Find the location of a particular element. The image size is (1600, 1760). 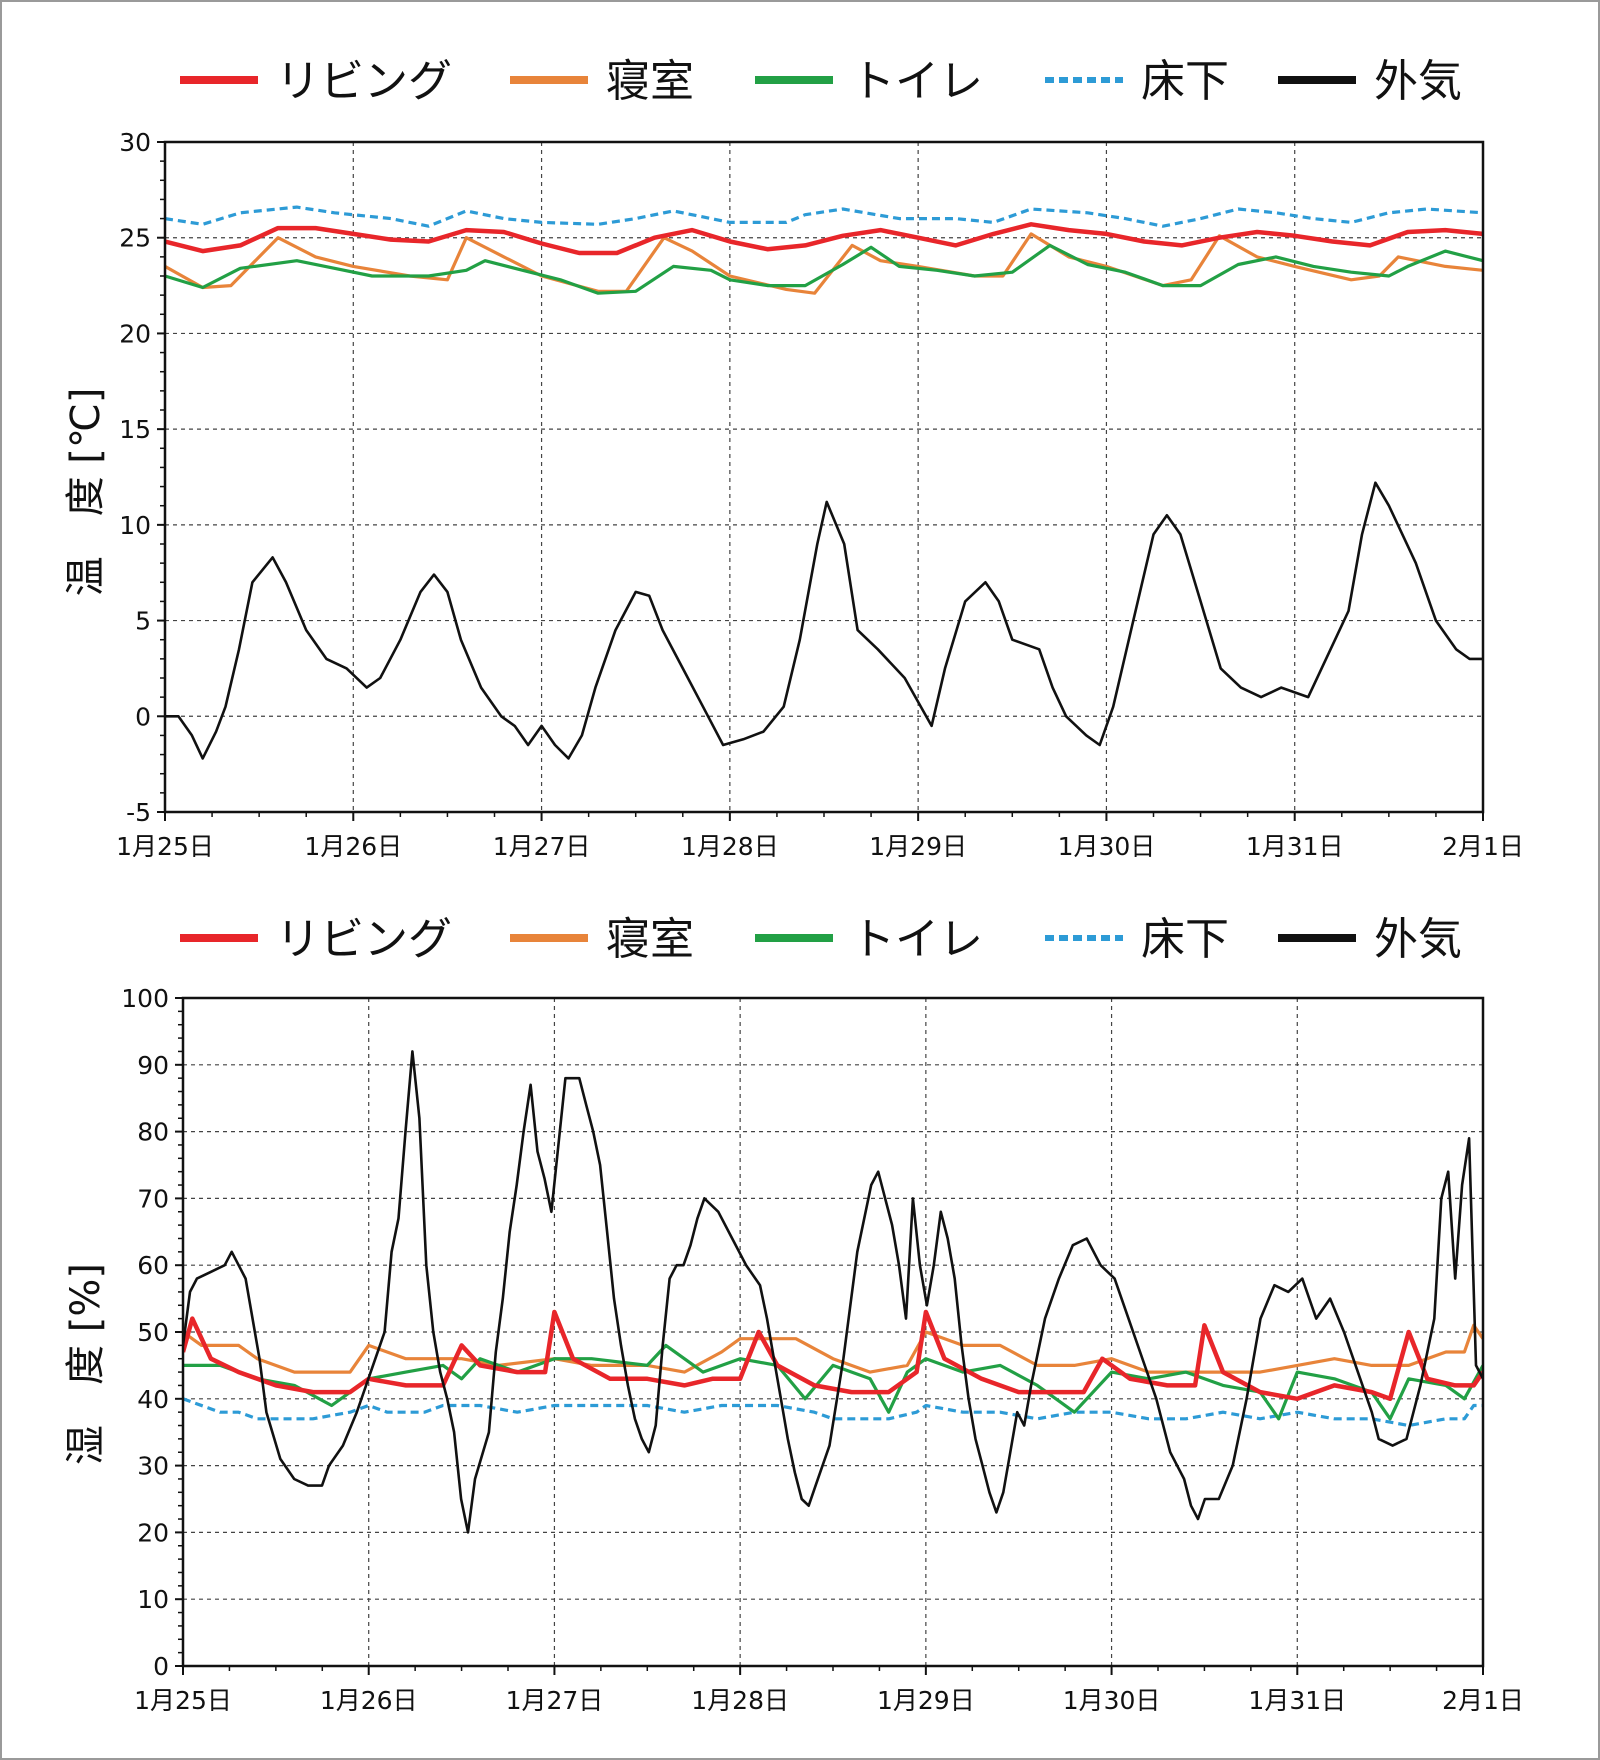

series-line-outdoor is located at coordinates (824, 620).